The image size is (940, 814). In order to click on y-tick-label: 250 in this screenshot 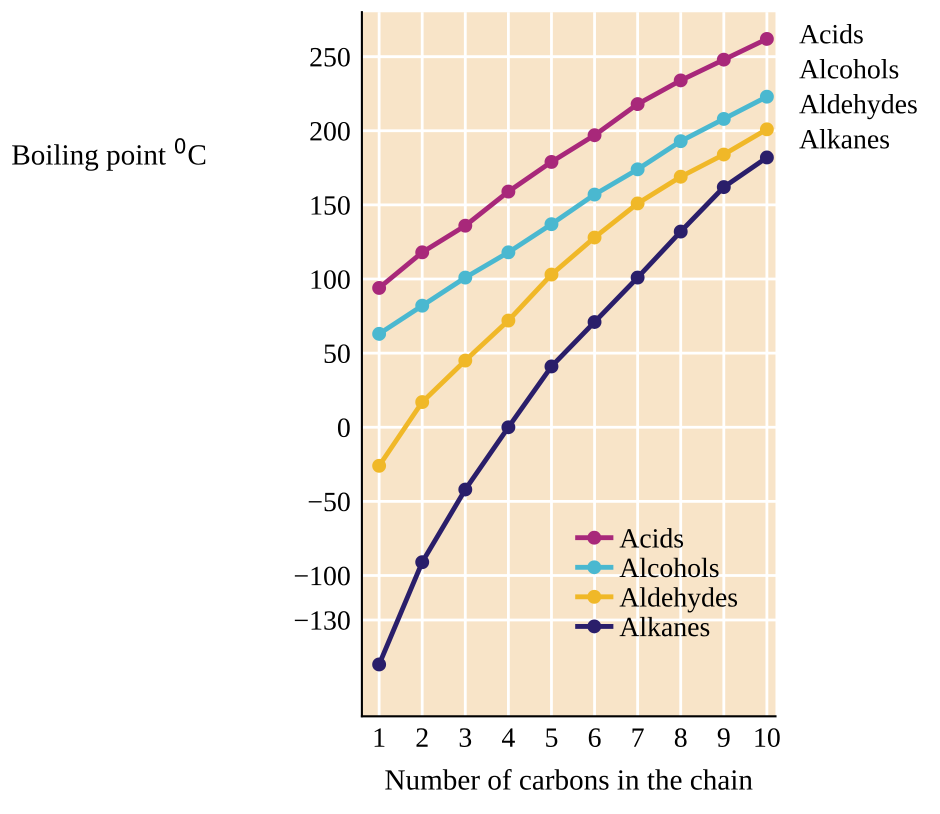, I will do `click(330, 57)`.